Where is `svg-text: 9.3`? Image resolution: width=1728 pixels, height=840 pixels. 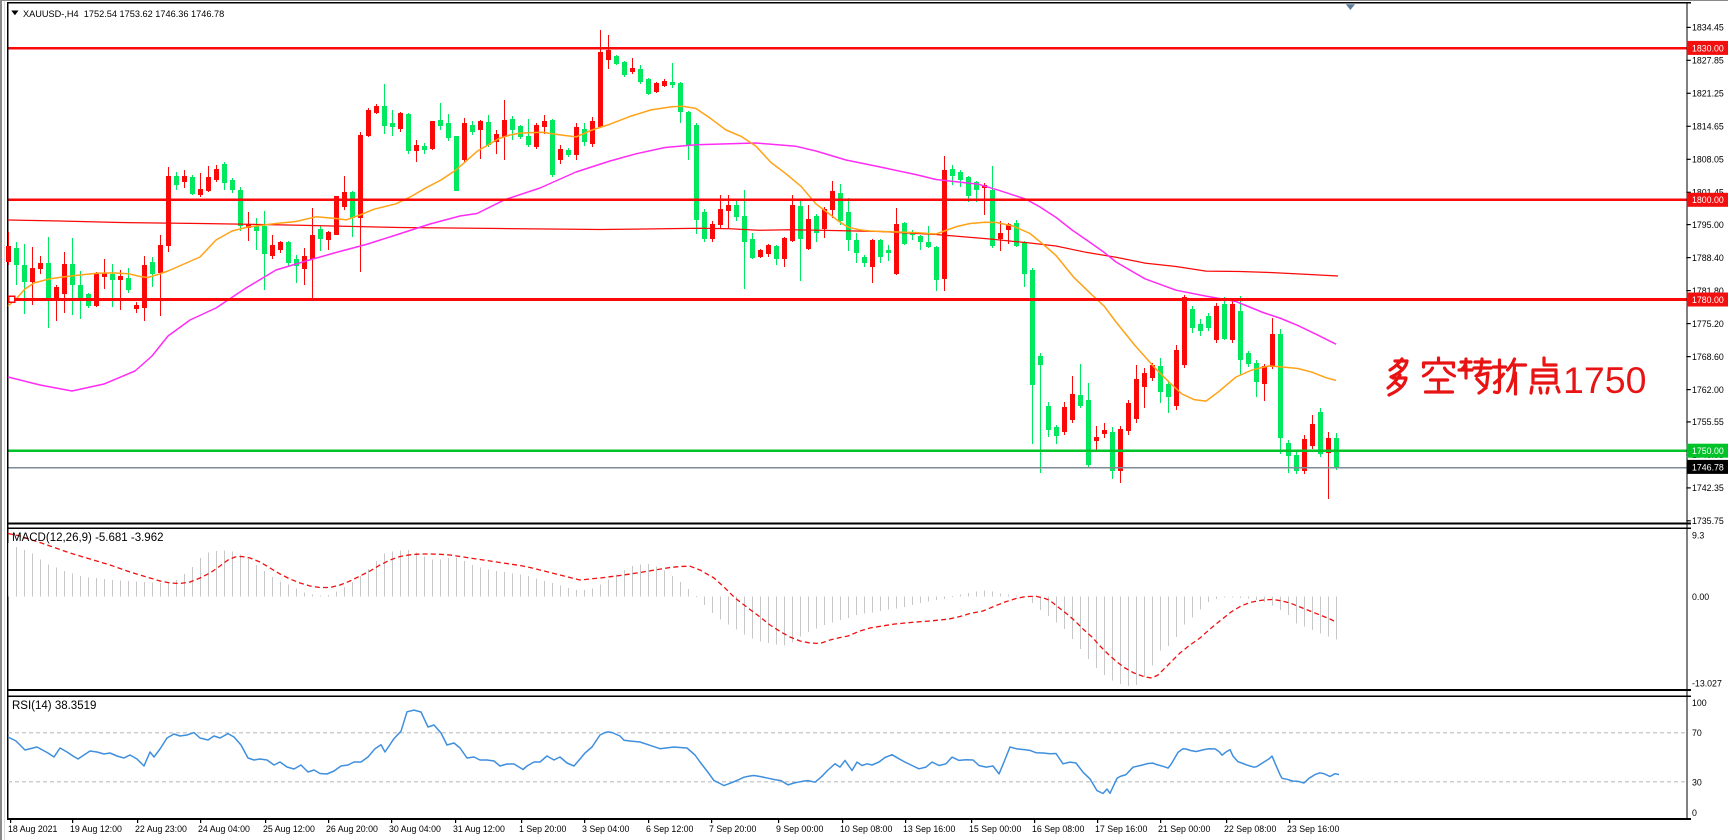 svg-text: 9.3 is located at coordinates (1698, 535).